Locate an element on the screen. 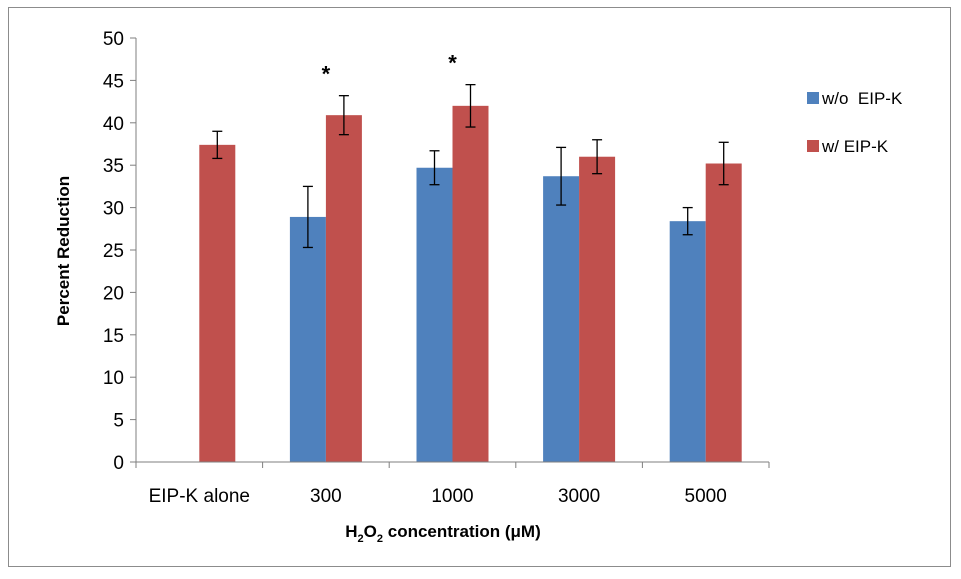 Image resolution: width=961 pixels, height=579 pixels. y-tick-label: 25 is located at coordinates (113, 251).